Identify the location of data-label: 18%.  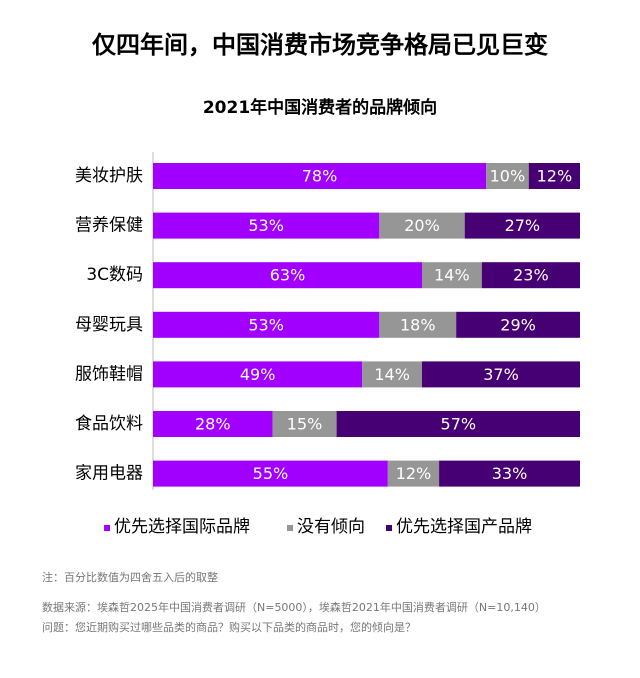
(418, 324).